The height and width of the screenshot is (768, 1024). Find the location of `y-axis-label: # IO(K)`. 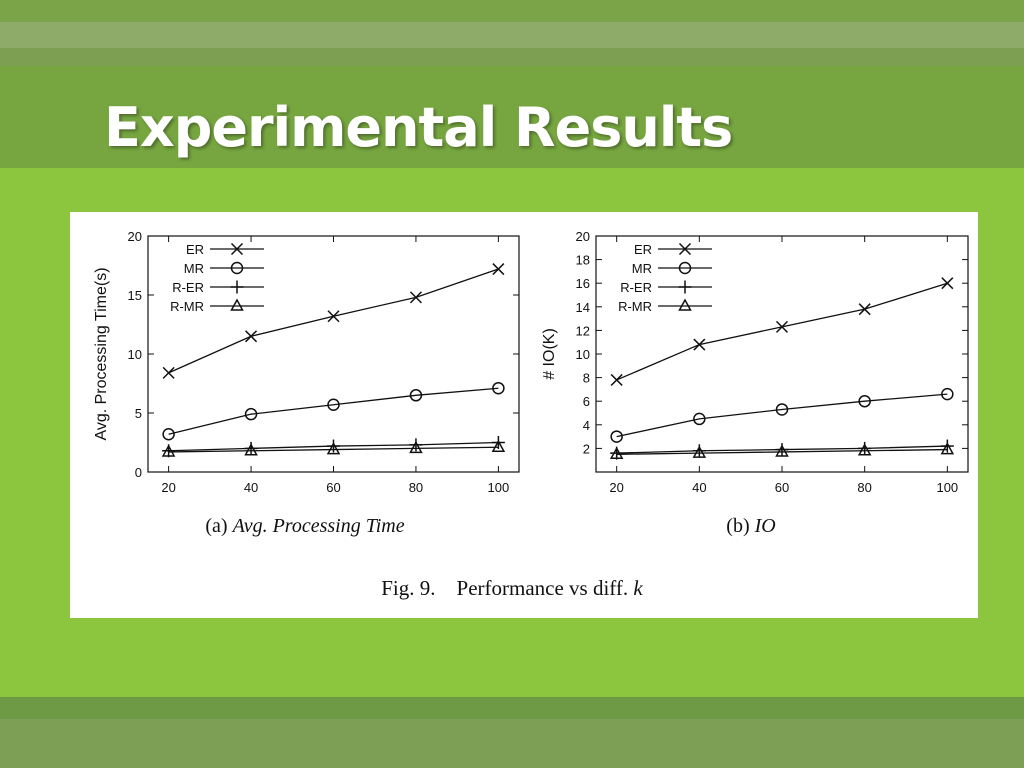

y-axis-label: # IO(K) is located at coordinates (549, 354).